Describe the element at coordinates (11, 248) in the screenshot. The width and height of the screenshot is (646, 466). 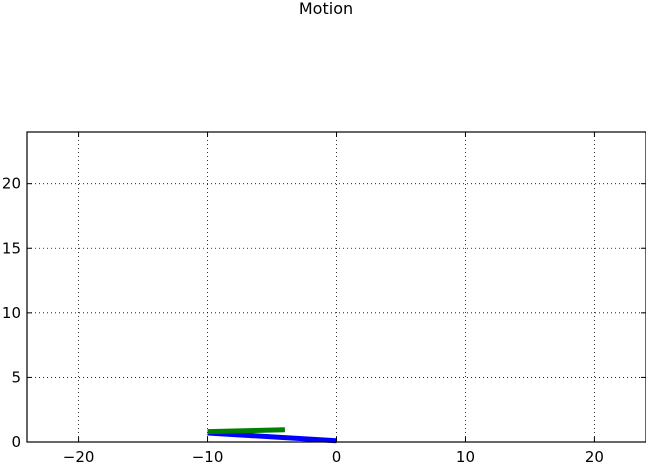
I see `y-tick-label: 15` at that location.